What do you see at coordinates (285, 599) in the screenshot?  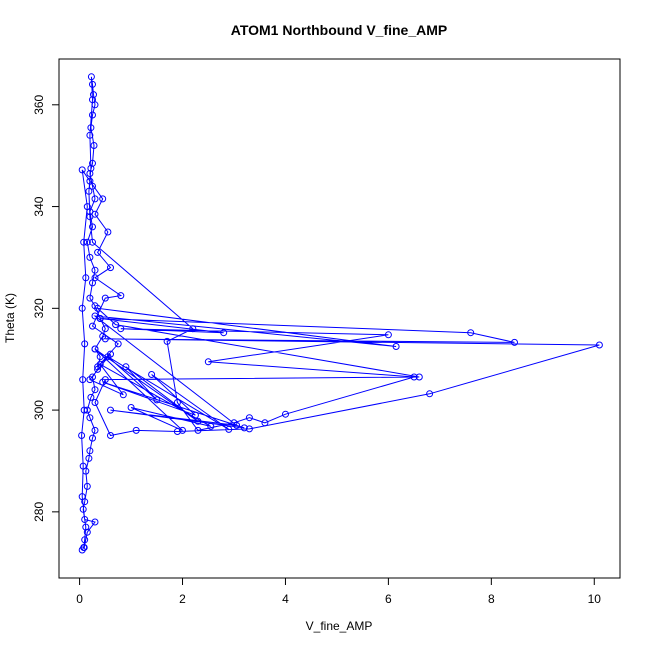 I see `x-tick-label: 4` at bounding box center [285, 599].